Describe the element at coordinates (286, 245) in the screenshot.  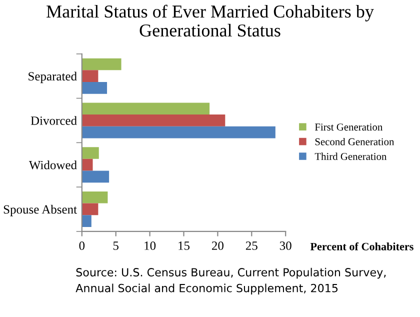
I see `x-tick-label: 30` at that location.